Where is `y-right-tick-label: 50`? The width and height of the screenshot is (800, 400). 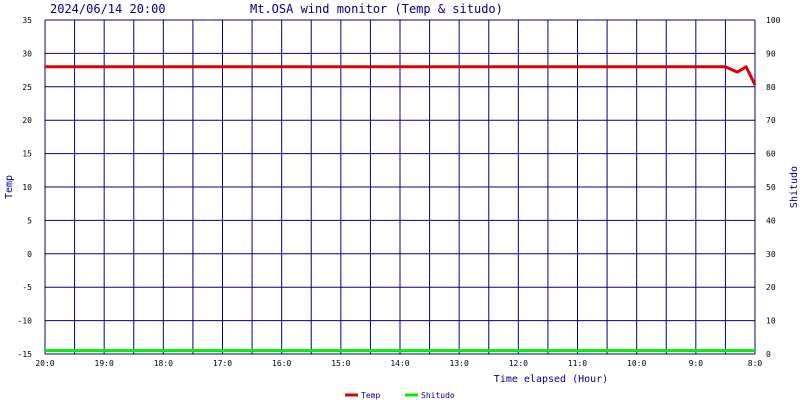 y-right-tick-label: 50 is located at coordinates (771, 187).